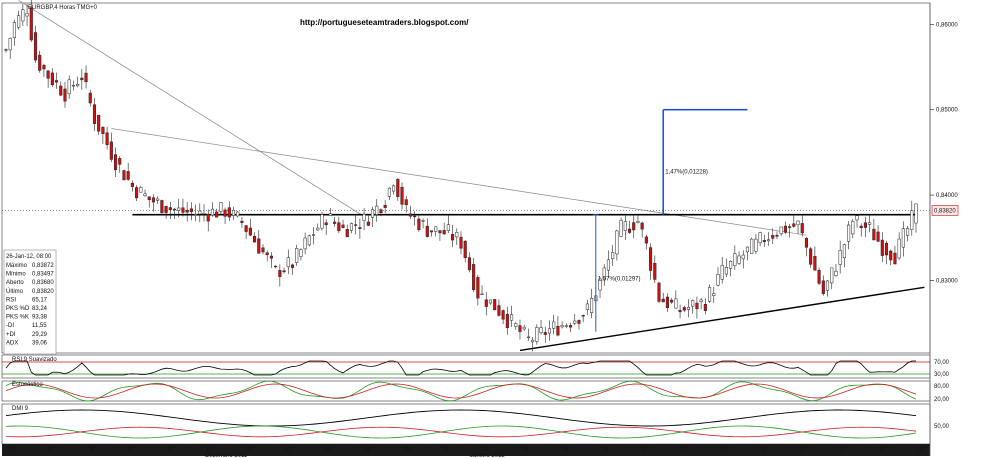  What do you see at coordinates (942, 387) in the screenshot?
I see `stoch-axis-80: 80,00` at bounding box center [942, 387].